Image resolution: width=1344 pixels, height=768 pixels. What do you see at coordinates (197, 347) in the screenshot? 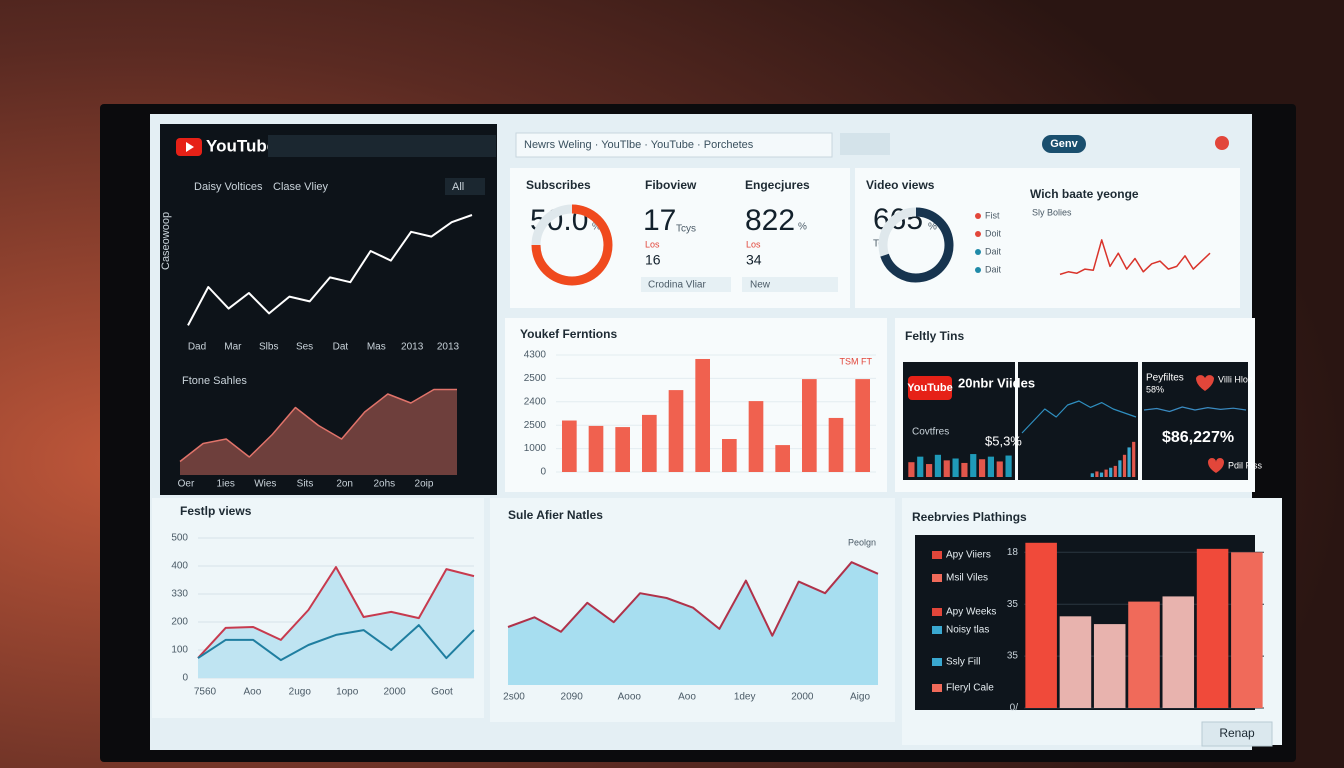
I see `x-tick-label: Dad` at bounding box center [197, 347].